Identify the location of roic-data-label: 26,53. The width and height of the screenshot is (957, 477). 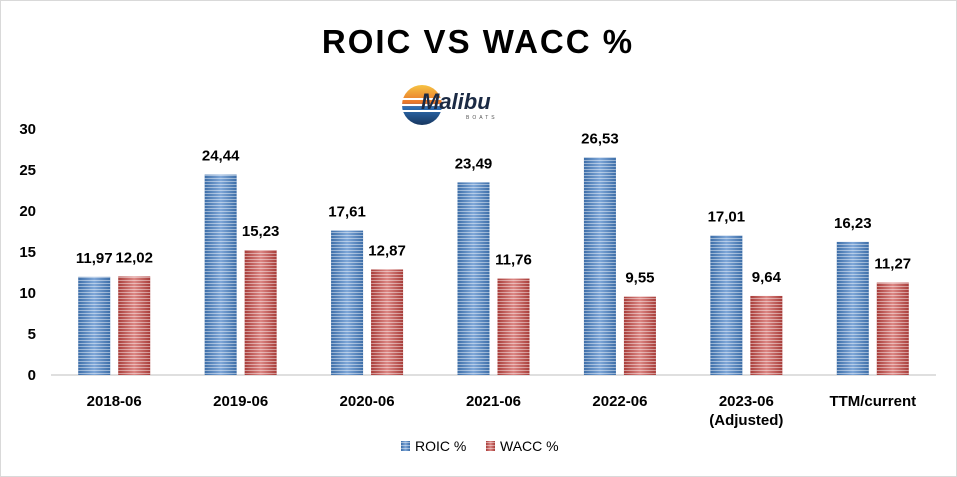
(600, 138).